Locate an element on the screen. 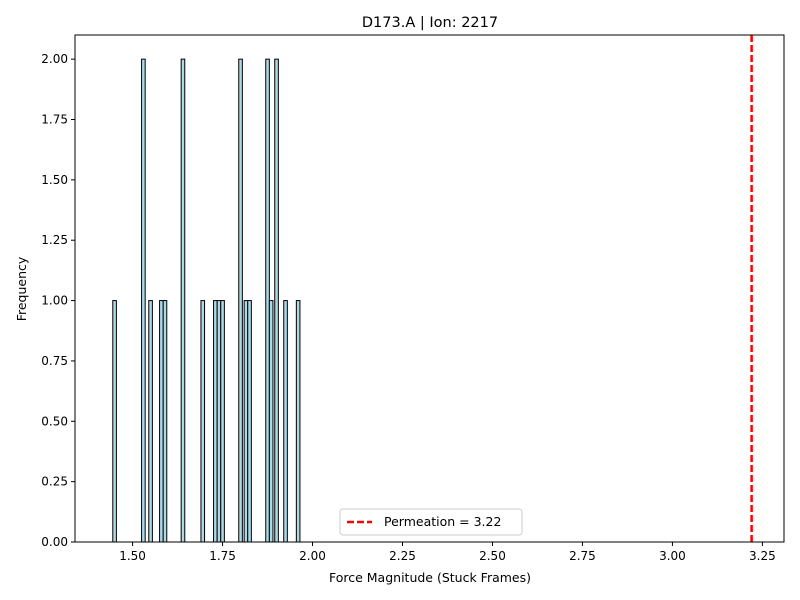 The image size is (800, 600). x-axis-ticks: 1.50 1.75 2.00 2.25 2.50 2.75 3.00 3.25 is located at coordinates (447, 552).